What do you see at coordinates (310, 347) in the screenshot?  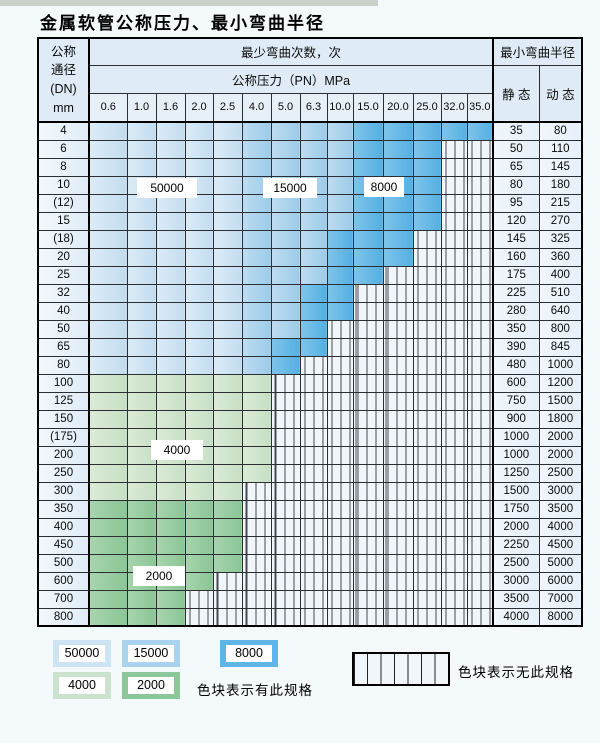 I see `table-row: 65 390 845` at bounding box center [310, 347].